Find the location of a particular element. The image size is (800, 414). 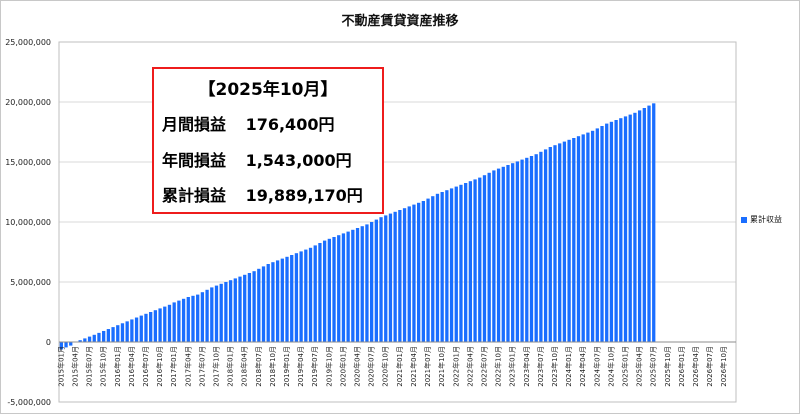

x-tick-label: 2022年01月 is located at coordinates (455, 366).